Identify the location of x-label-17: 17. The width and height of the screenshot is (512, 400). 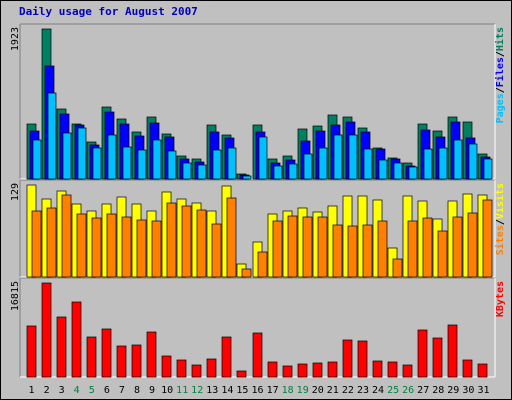
(273, 390).